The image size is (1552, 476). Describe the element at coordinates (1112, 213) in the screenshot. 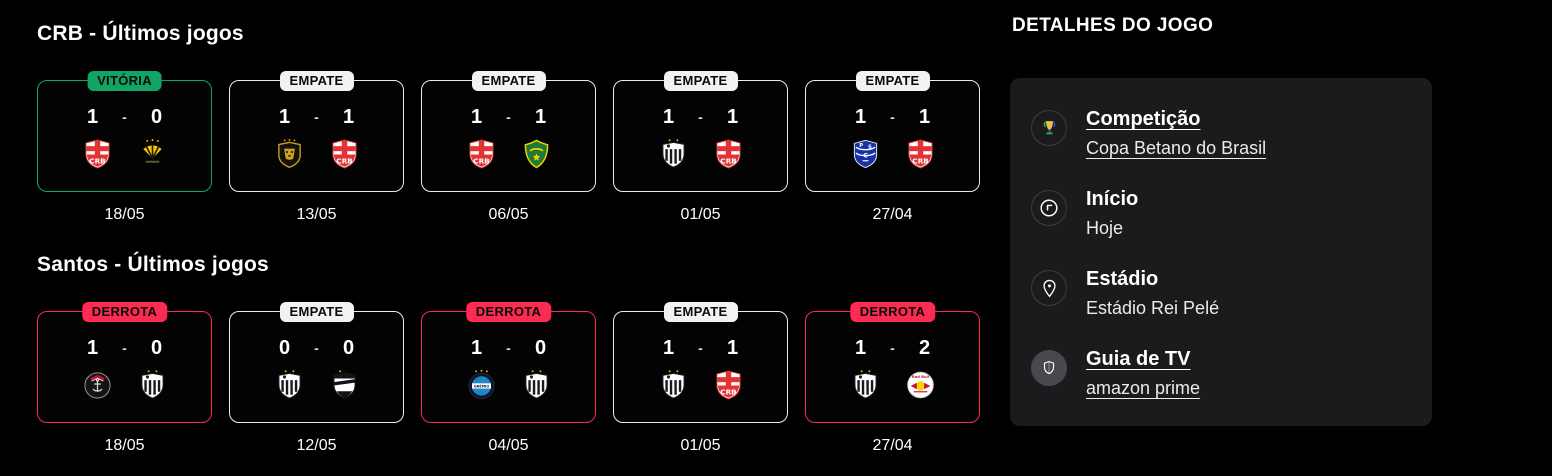

I see `detail-text: Início Hoje` at that location.